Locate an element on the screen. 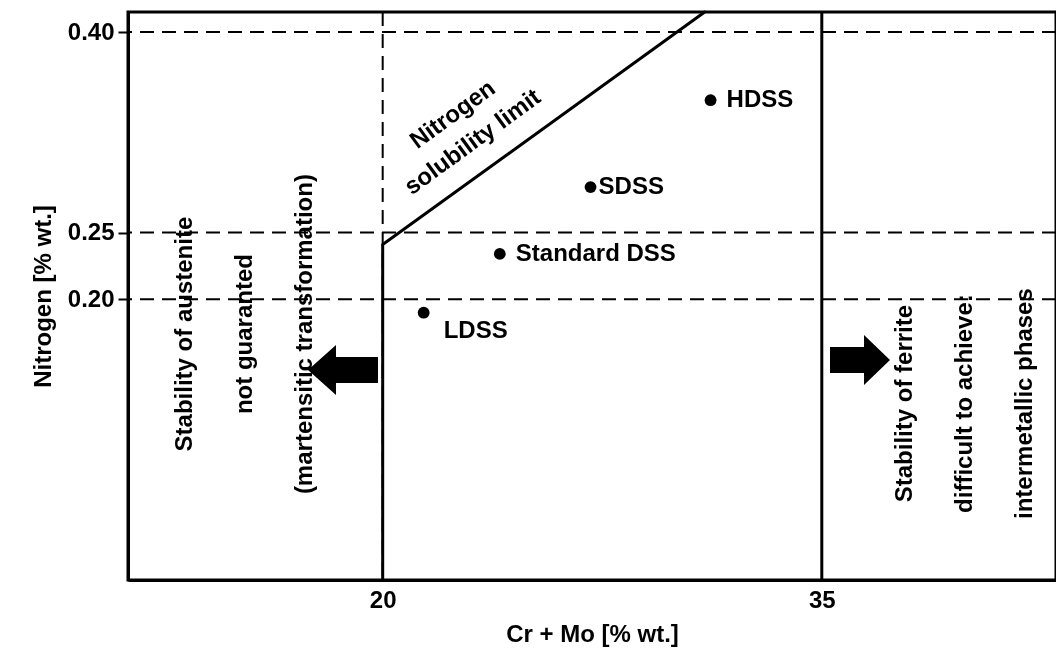  annotation: HDSS is located at coordinates (760, 99).